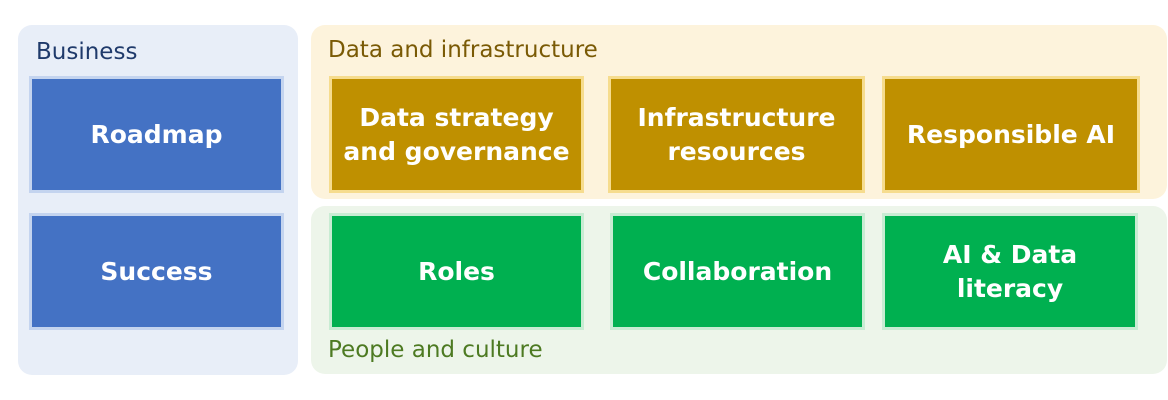 The width and height of the screenshot is (1168, 400). I want to click on roles-box: Roles, so click(456, 271).